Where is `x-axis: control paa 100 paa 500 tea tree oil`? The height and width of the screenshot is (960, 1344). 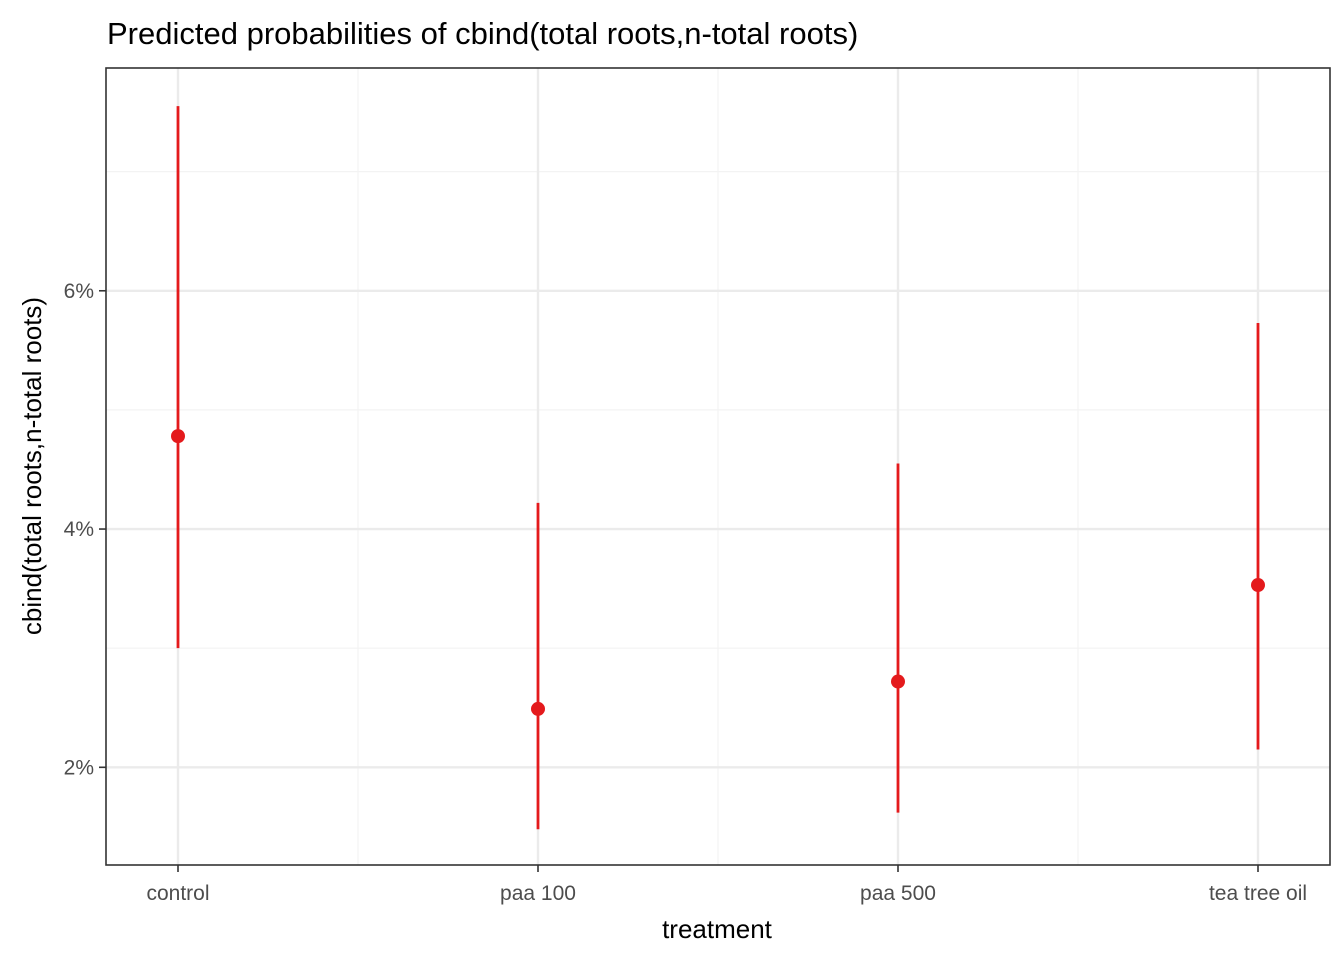 x-axis: control paa 100 paa 500 tea tree oil is located at coordinates (726, 885).